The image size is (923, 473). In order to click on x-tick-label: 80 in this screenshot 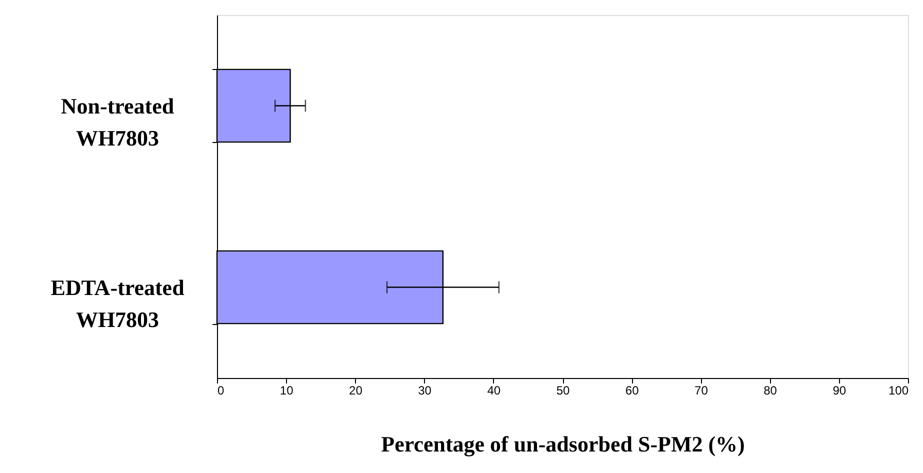, I will do `click(771, 391)`.